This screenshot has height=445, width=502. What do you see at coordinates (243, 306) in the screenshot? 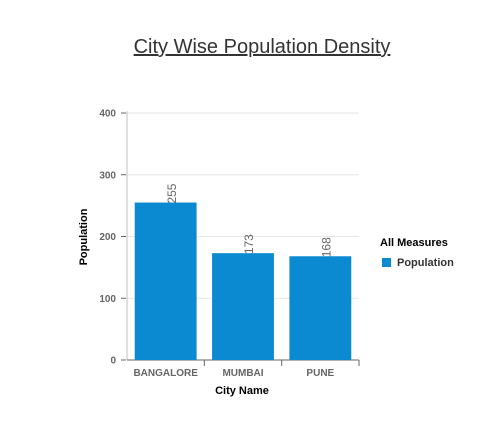
I see `bar-mumbai` at bounding box center [243, 306].